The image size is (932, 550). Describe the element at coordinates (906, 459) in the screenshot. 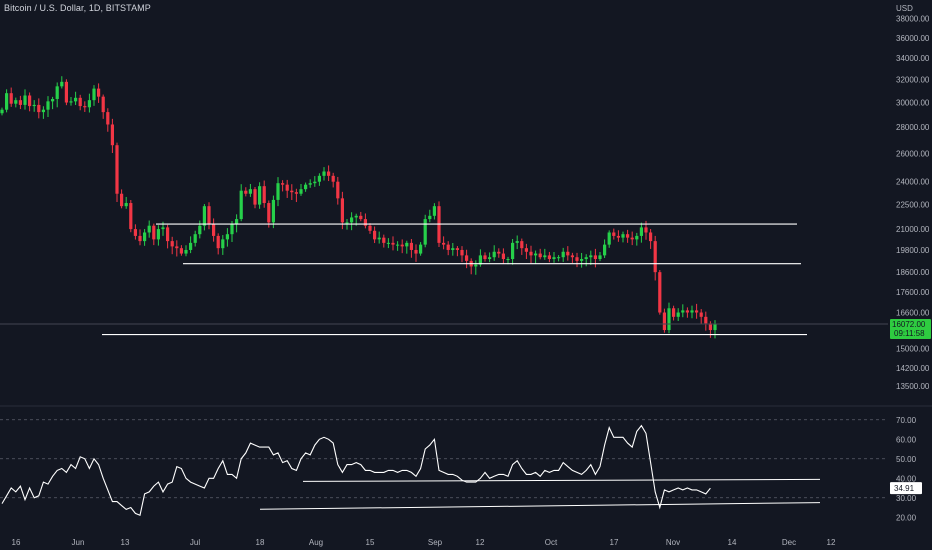

I see `rsi-tick-label: 50.00` at that location.